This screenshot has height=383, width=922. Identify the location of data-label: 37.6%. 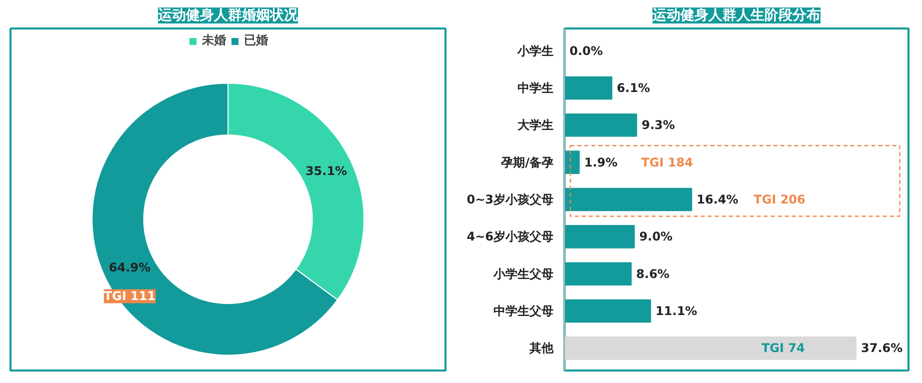
(882, 348).